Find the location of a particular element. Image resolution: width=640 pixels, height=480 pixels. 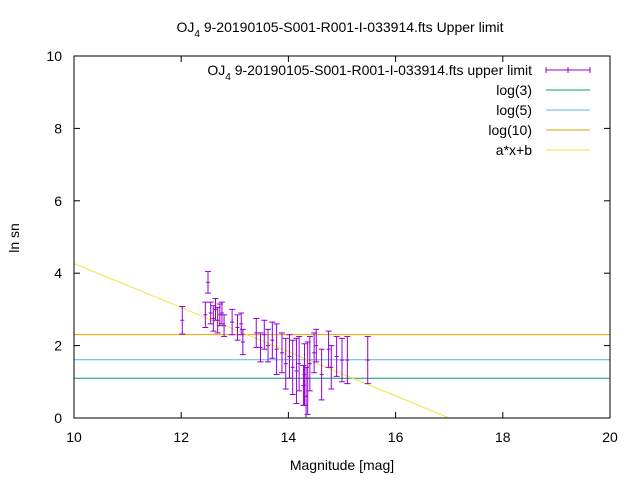

y-tick-label: 6 is located at coordinates (58, 201).